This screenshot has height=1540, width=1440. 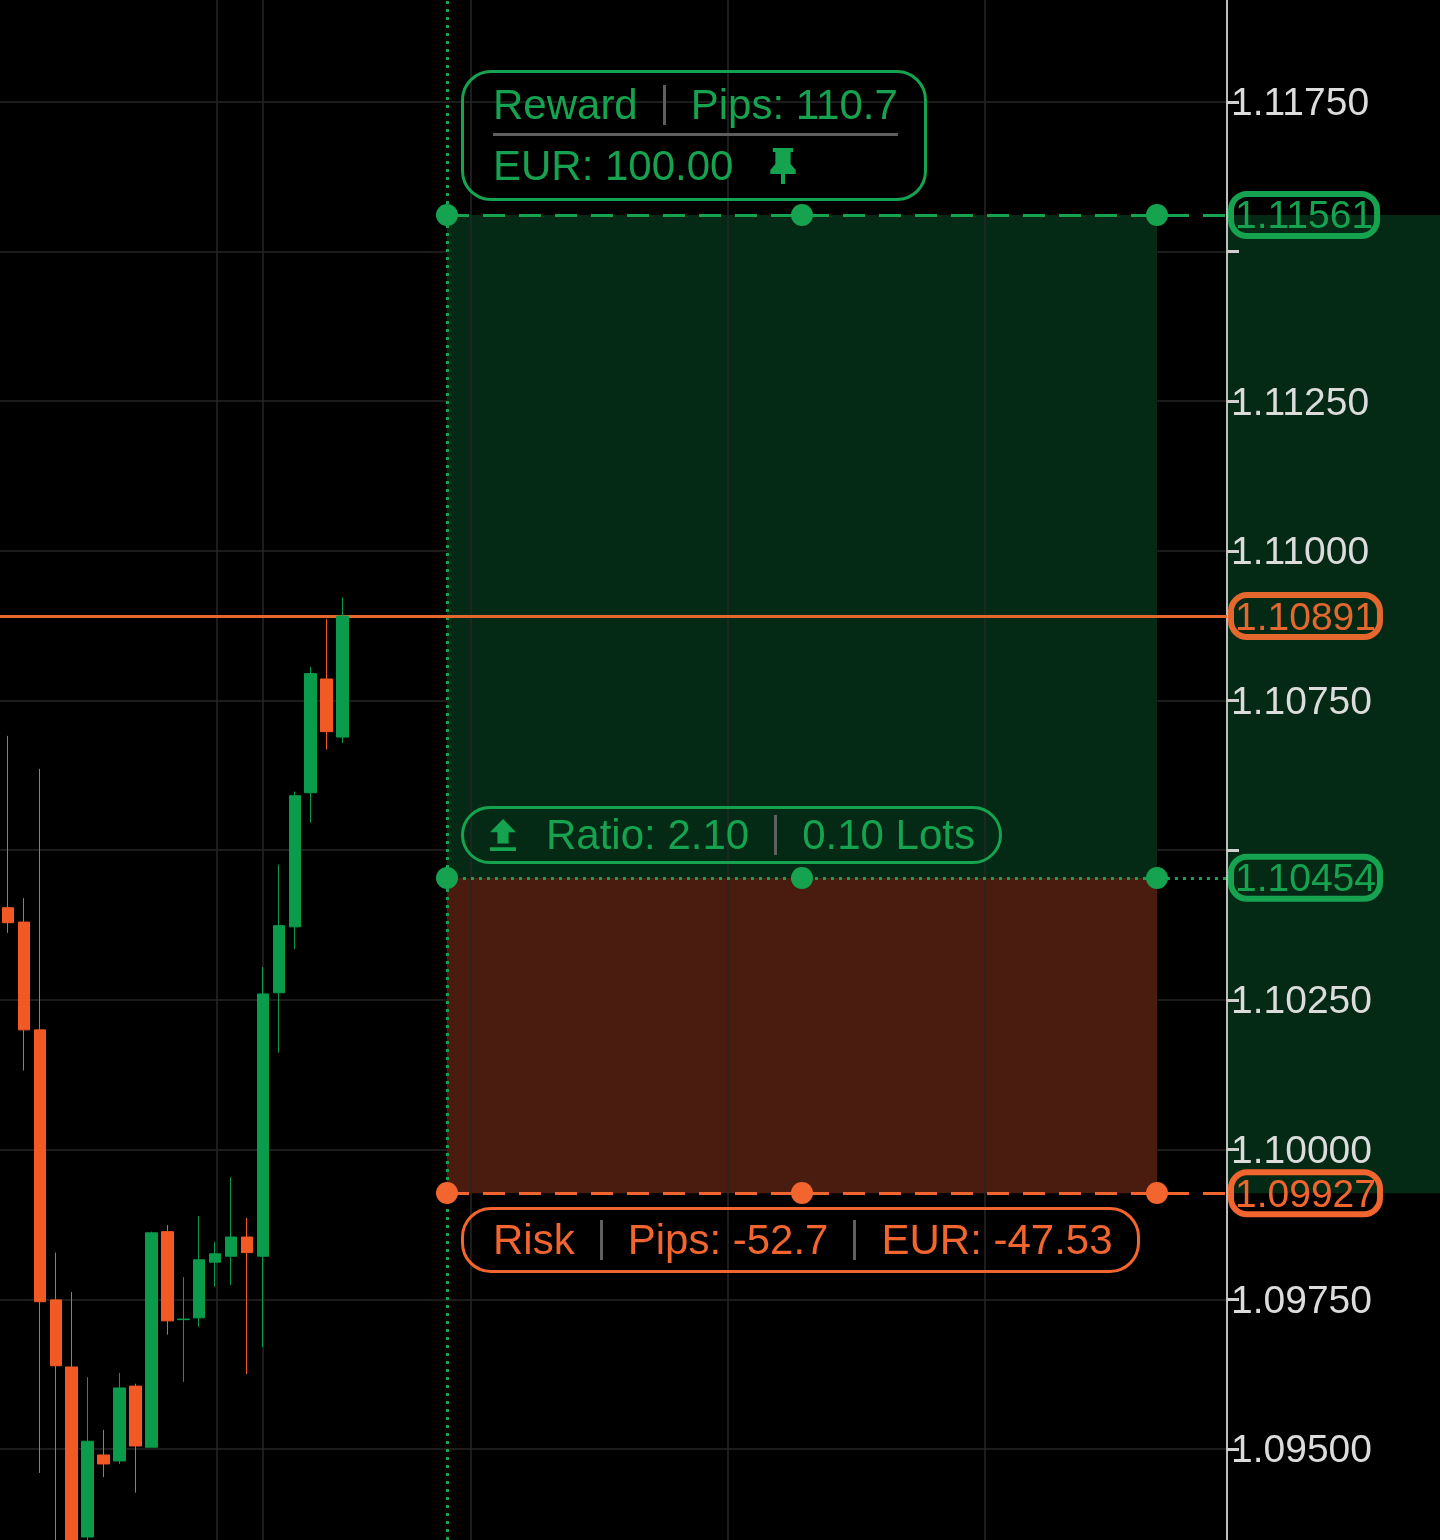 I want to click on annotation: Pips: 110.7, so click(x=794, y=104).